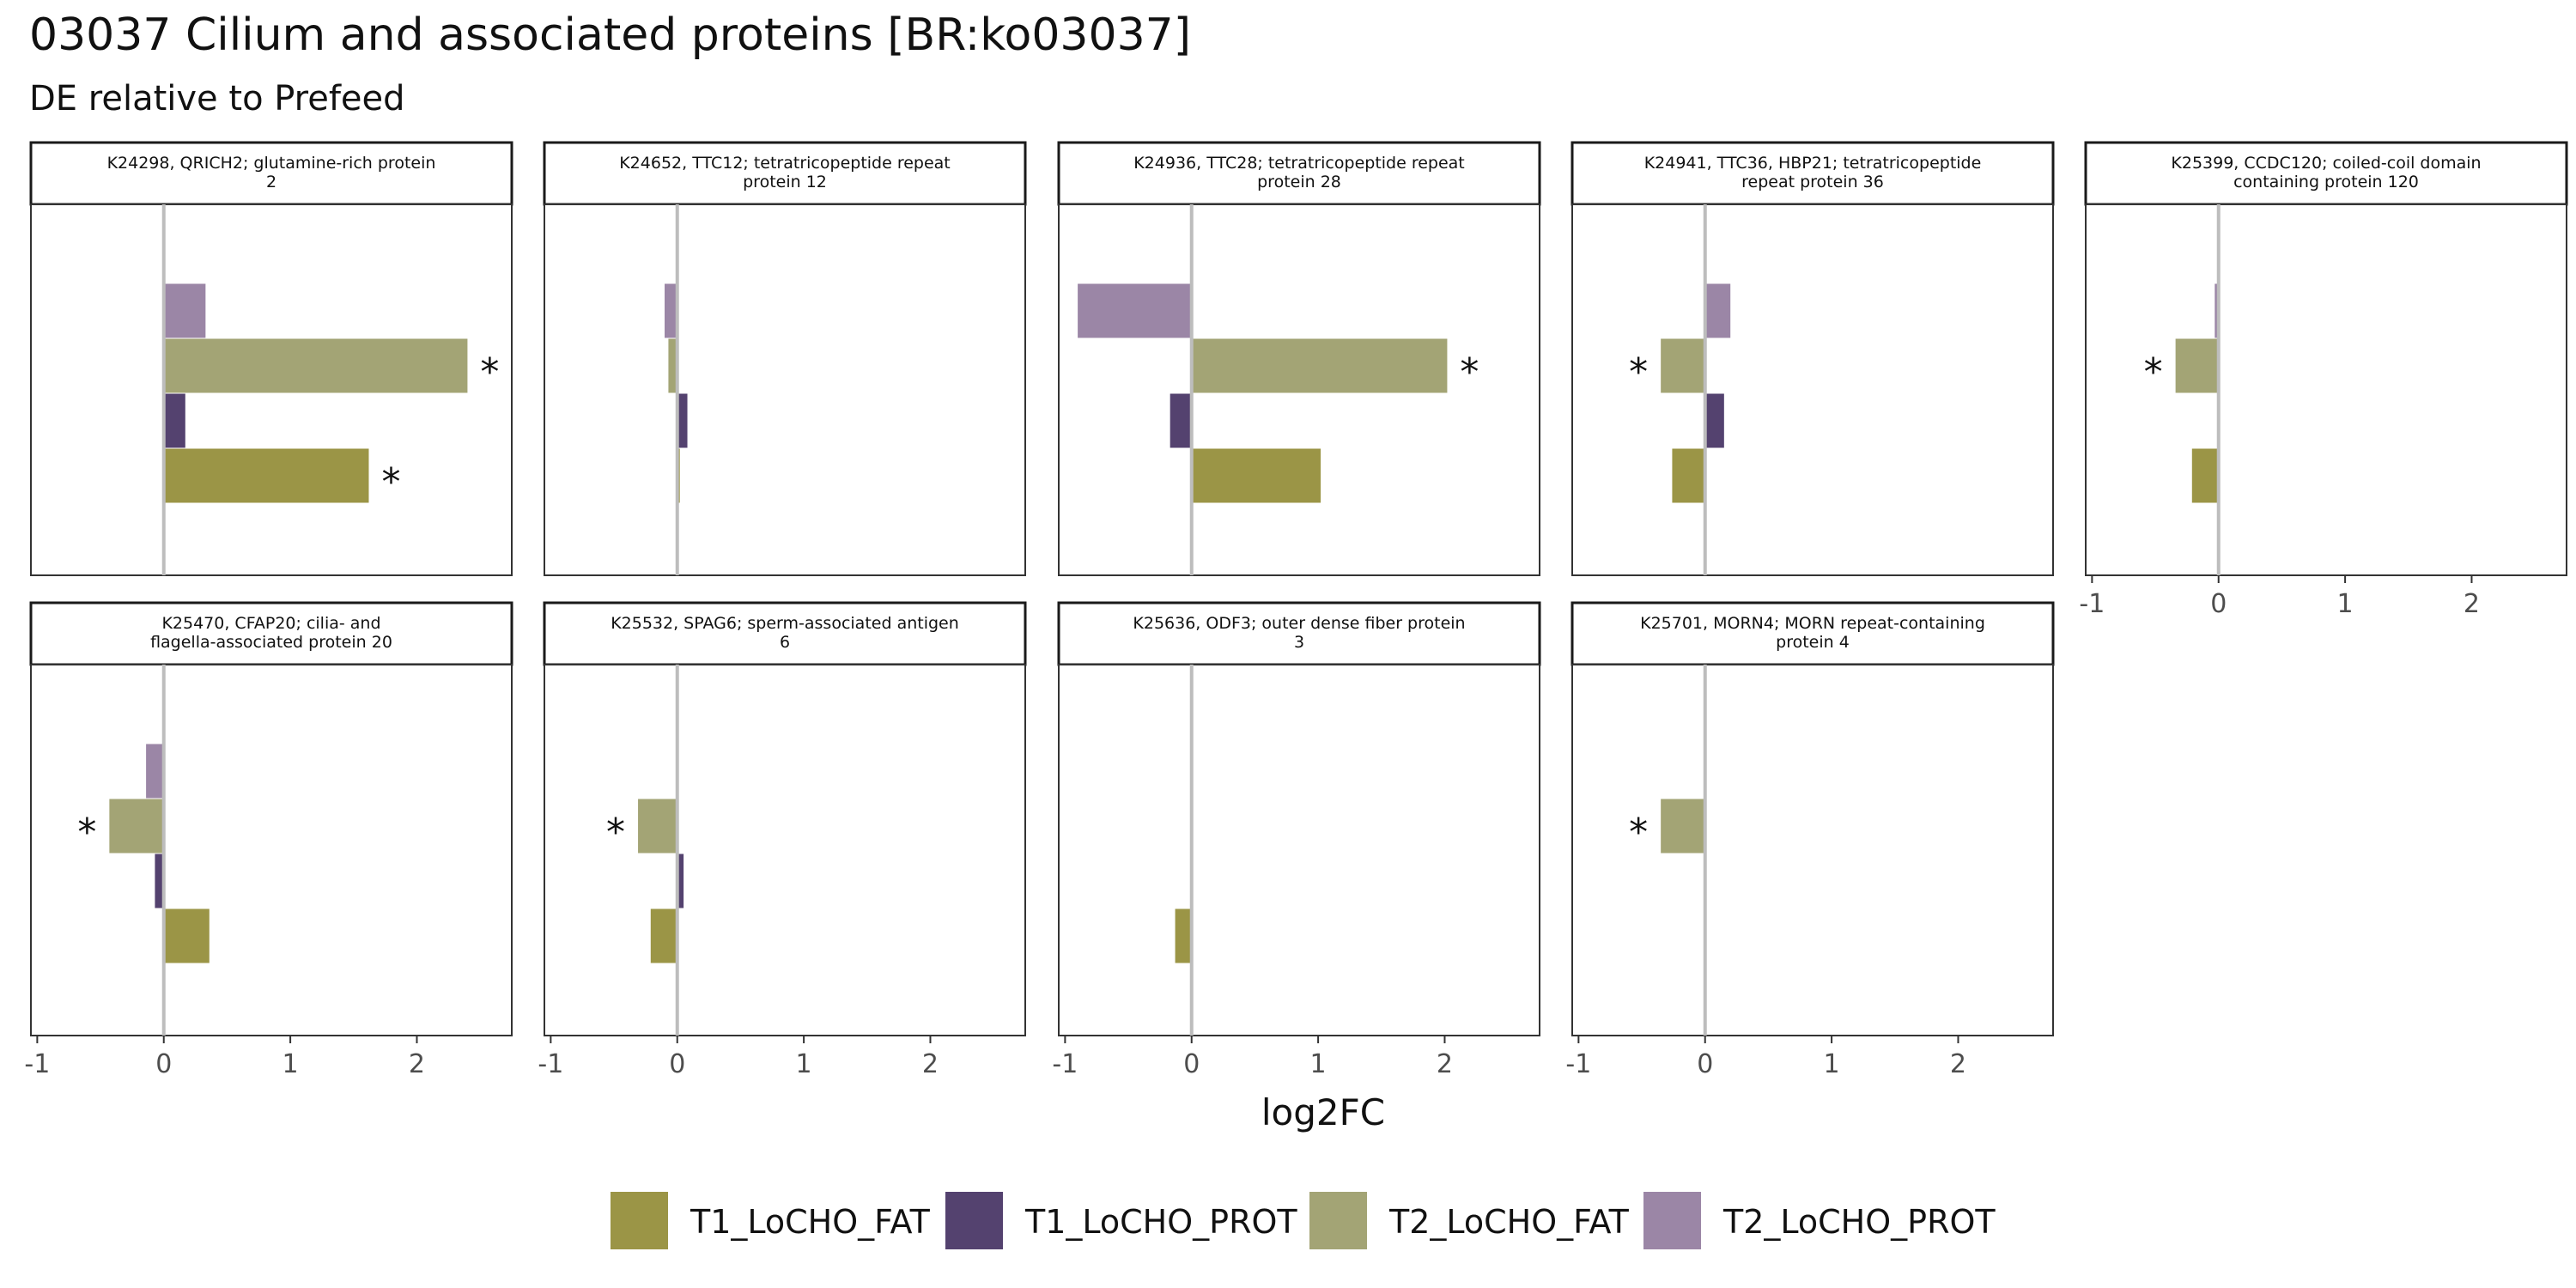 The image size is (2576, 1288). What do you see at coordinates (1672, 1221) in the screenshot?
I see `legend-item-t2-locho-prot-swatch` at bounding box center [1672, 1221].